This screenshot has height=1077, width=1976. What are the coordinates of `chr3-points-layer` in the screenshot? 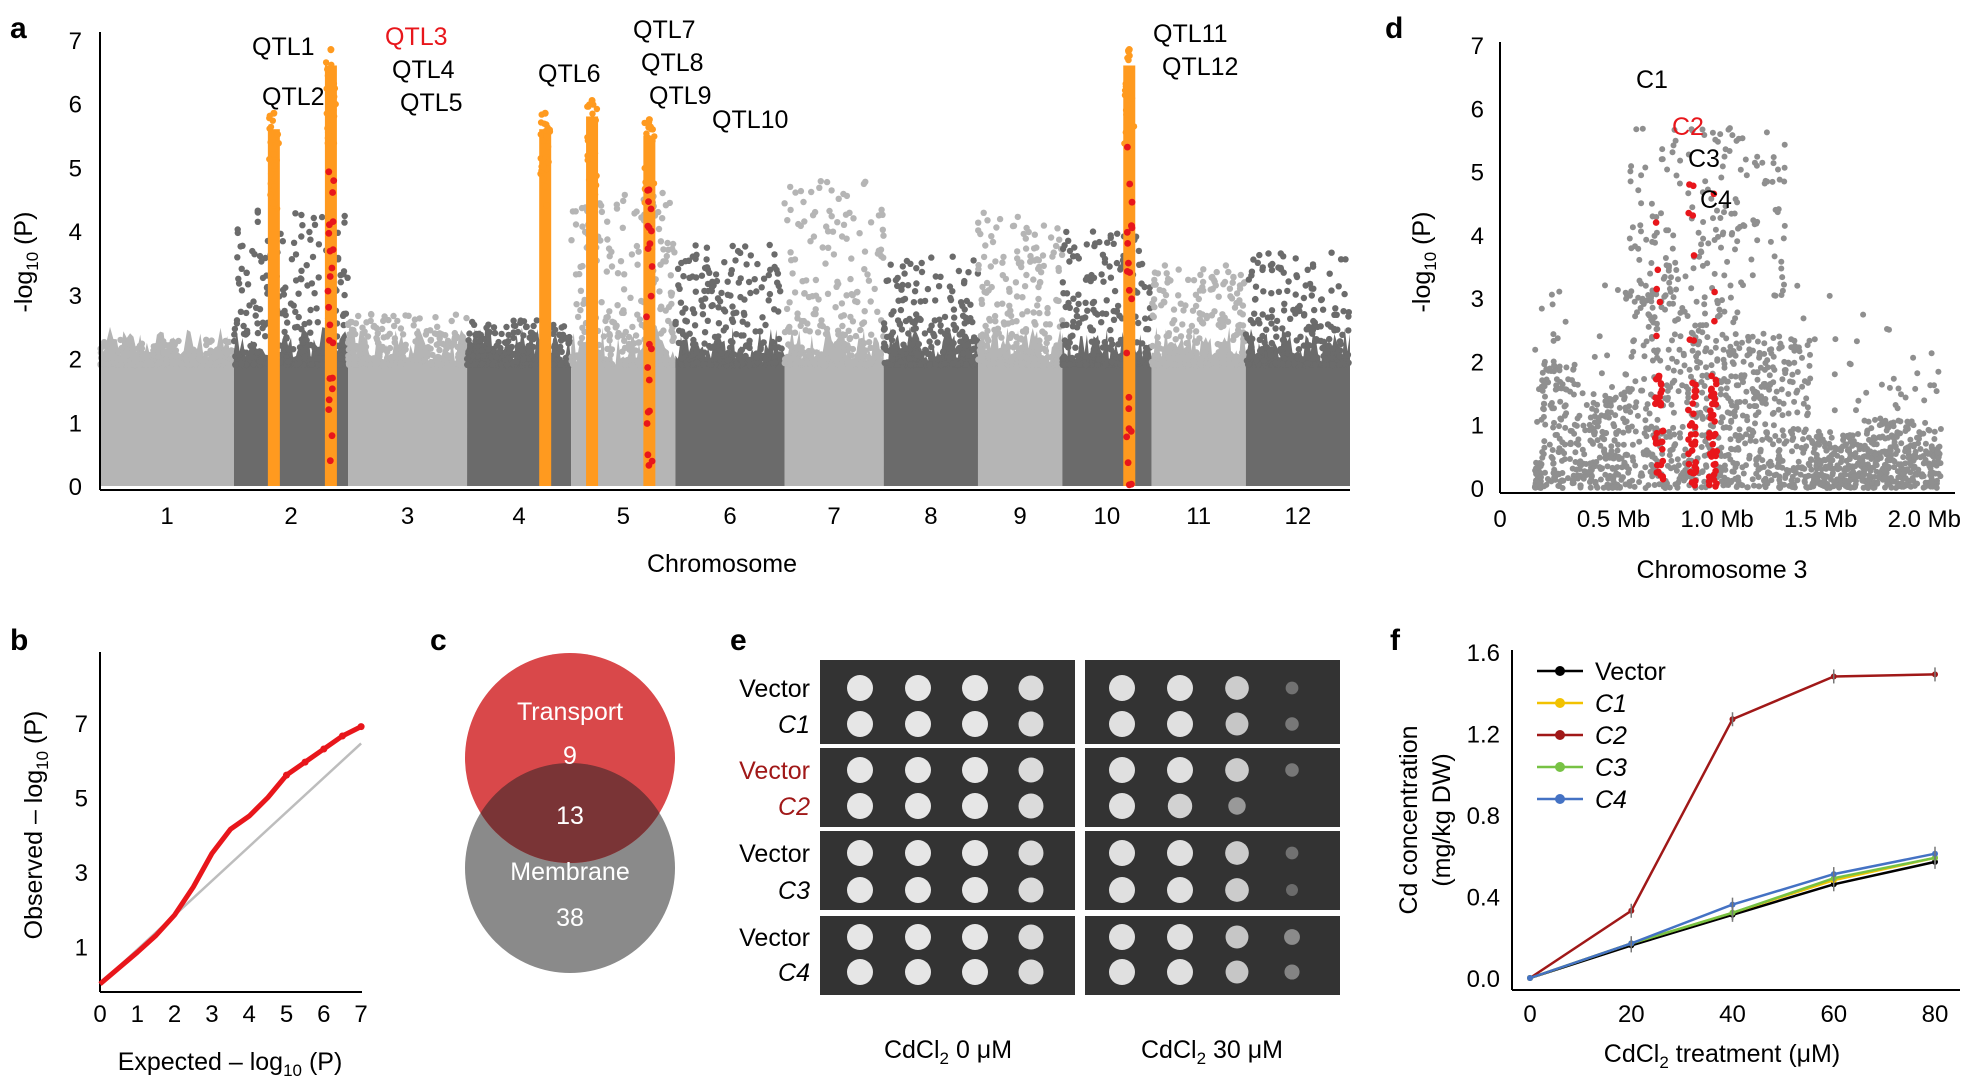 It's located at (1737, 308).